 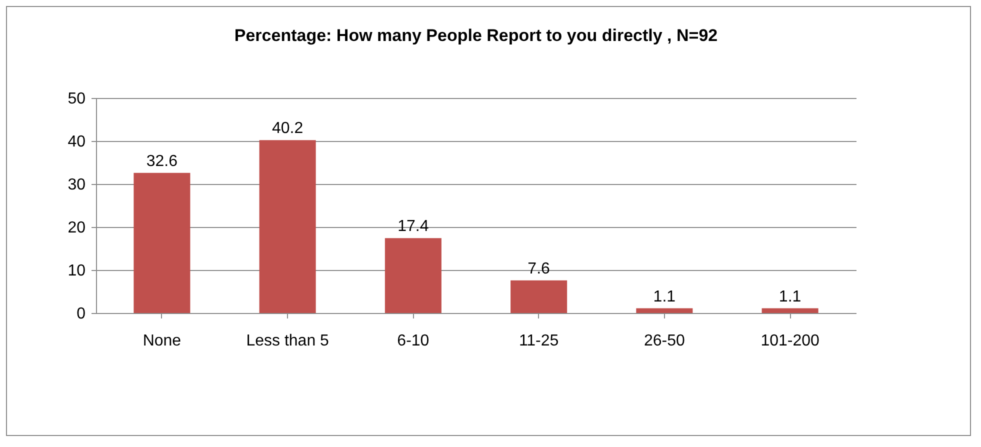 I want to click on data-label: 7.6, so click(x=539, y=269).